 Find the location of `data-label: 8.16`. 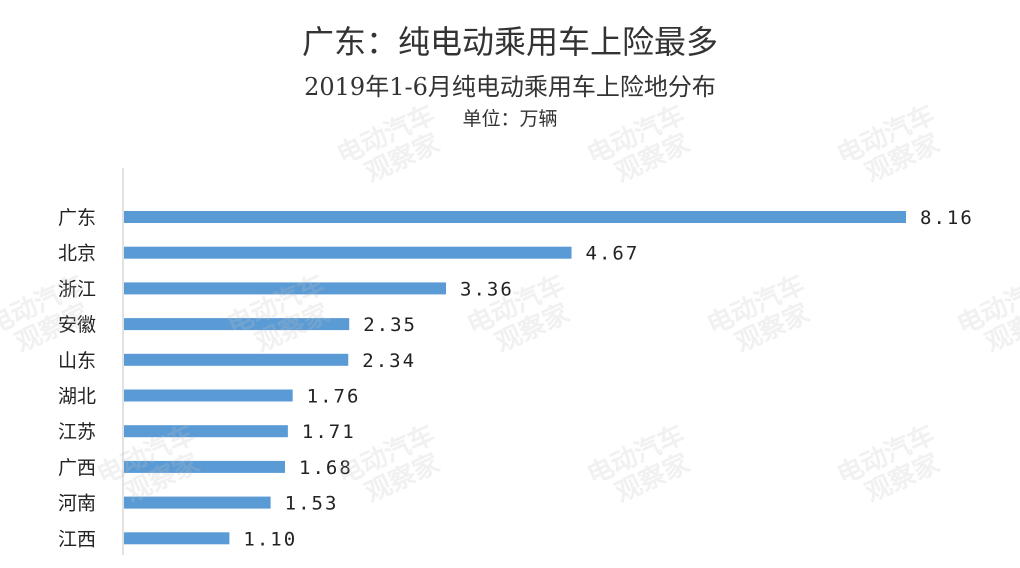

data-label: 8.16 is located at coordinates (947, 218).